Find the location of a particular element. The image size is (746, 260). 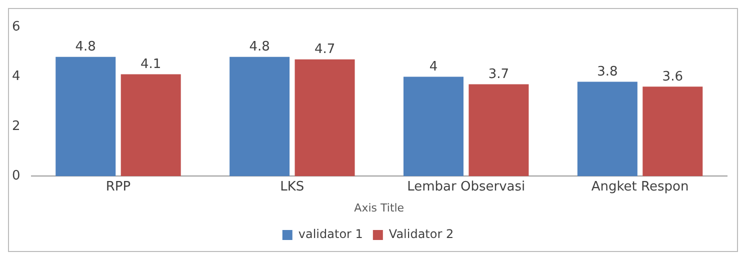

y-tick-label: 6 is located at coordinates (16, 26).